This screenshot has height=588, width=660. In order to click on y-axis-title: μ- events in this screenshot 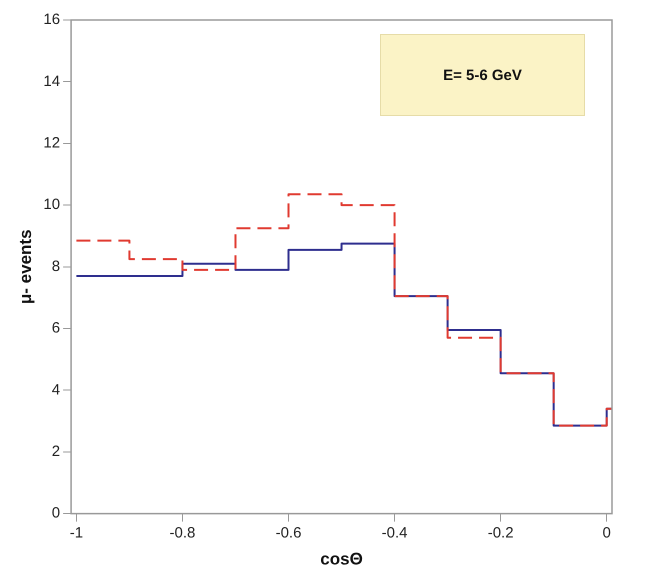, I will do `click(25, 266)`.